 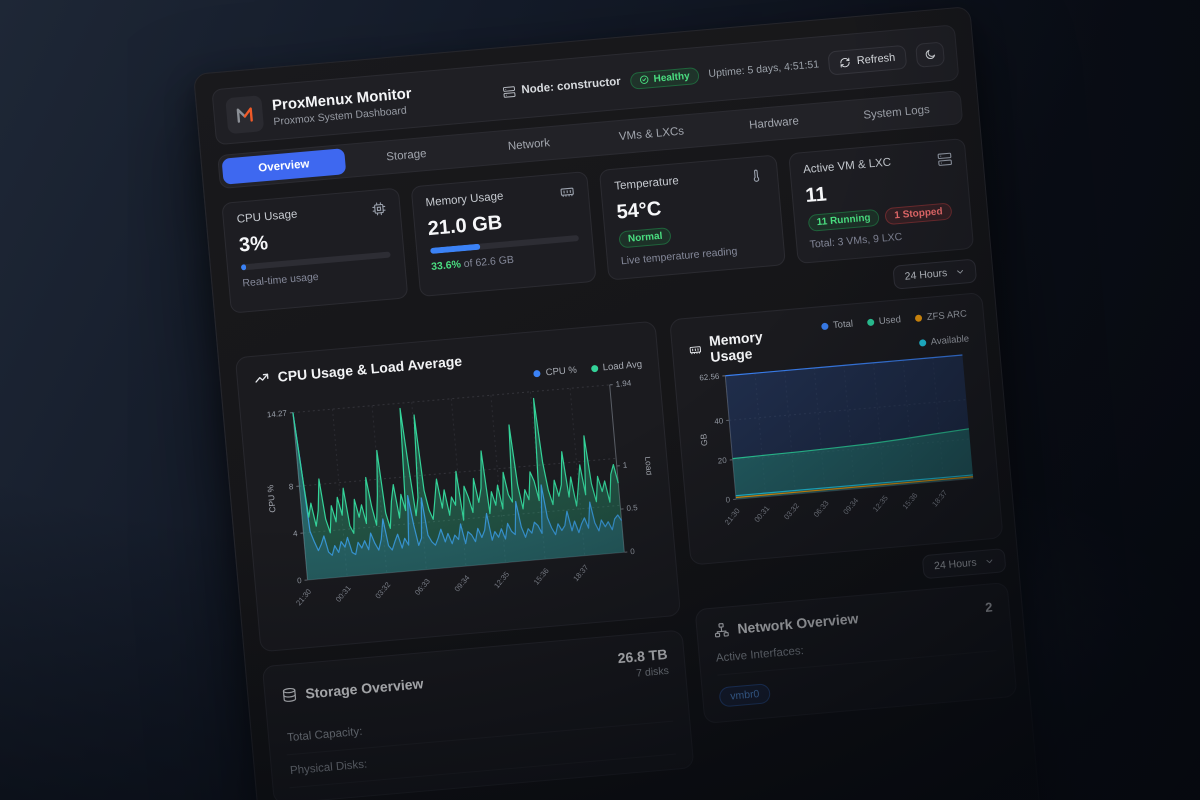 What do you see at coordinates (847, 166) in the screenshot?
I see `vm-card-title: Active VM & LXC` at bounding box center [847, 166].